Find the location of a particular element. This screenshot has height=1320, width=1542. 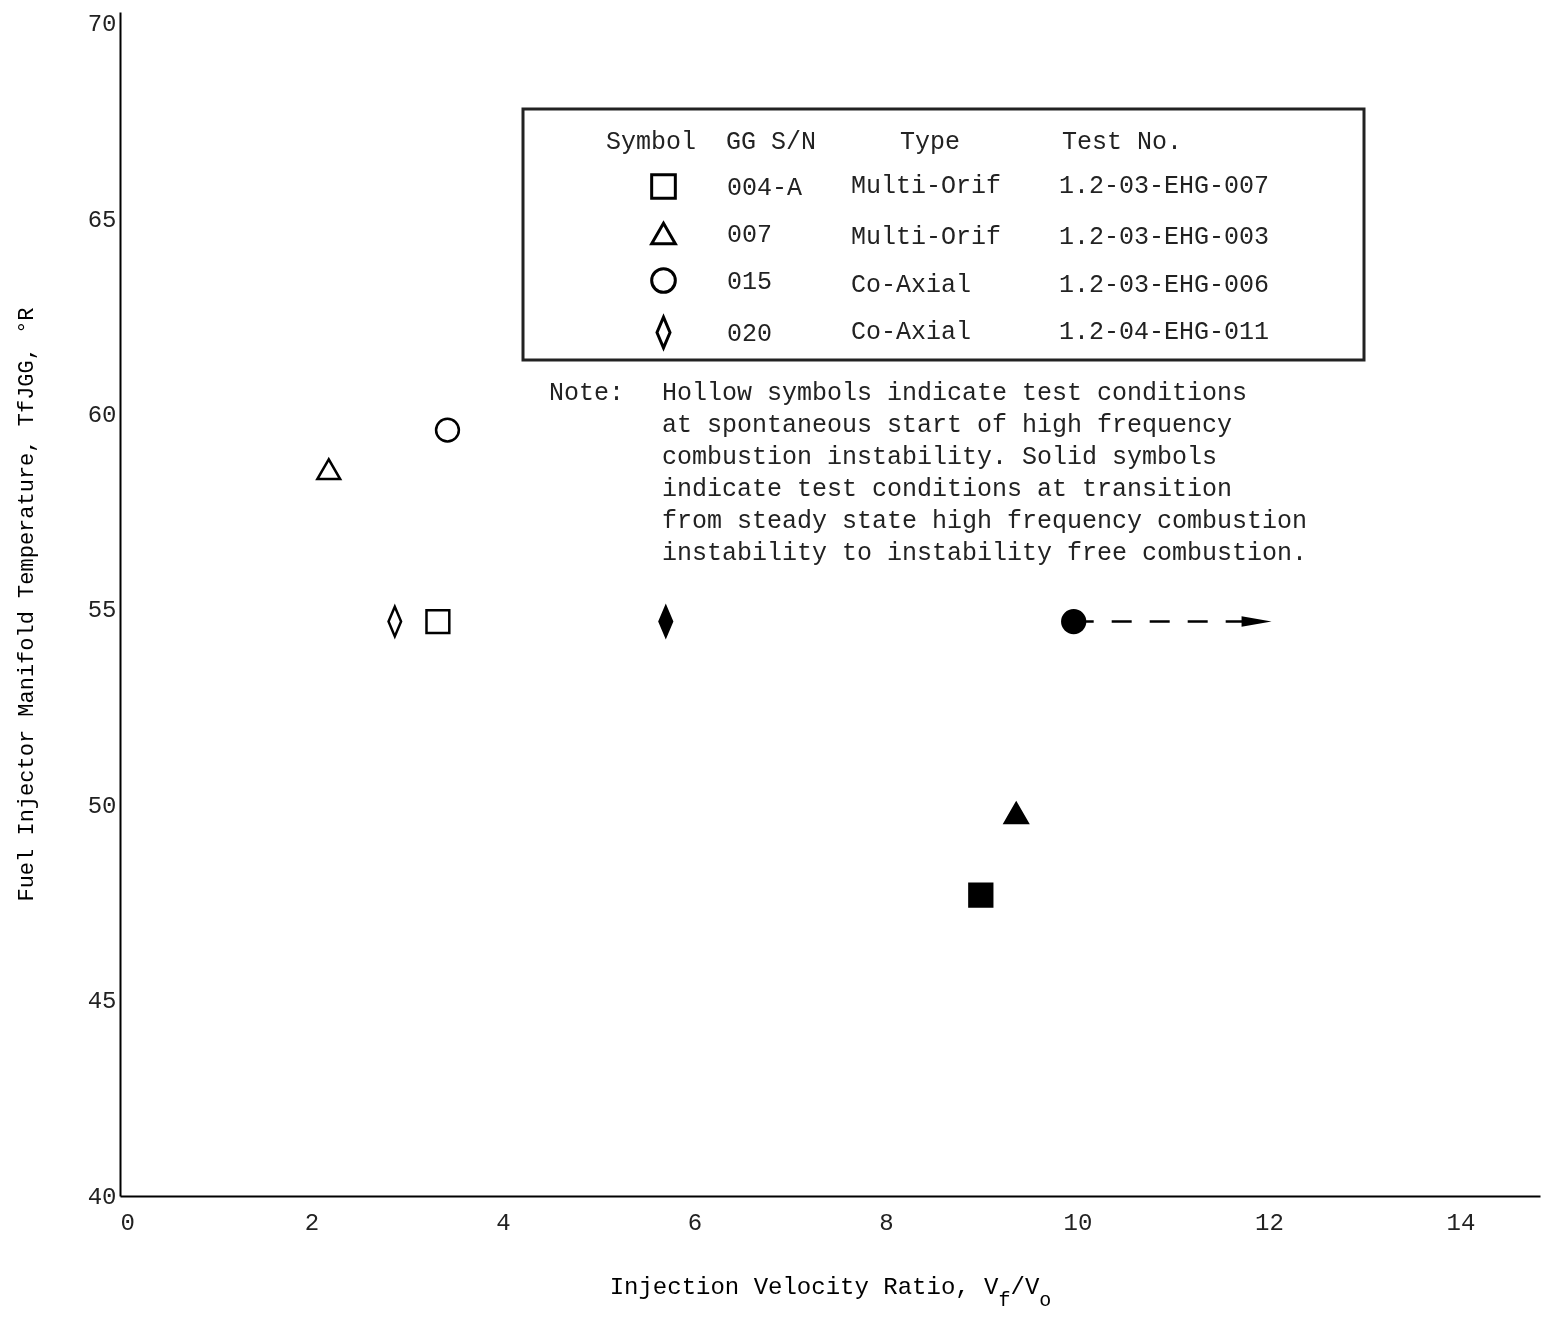

legend-label: 004-A is located at coordinates (765, 188).